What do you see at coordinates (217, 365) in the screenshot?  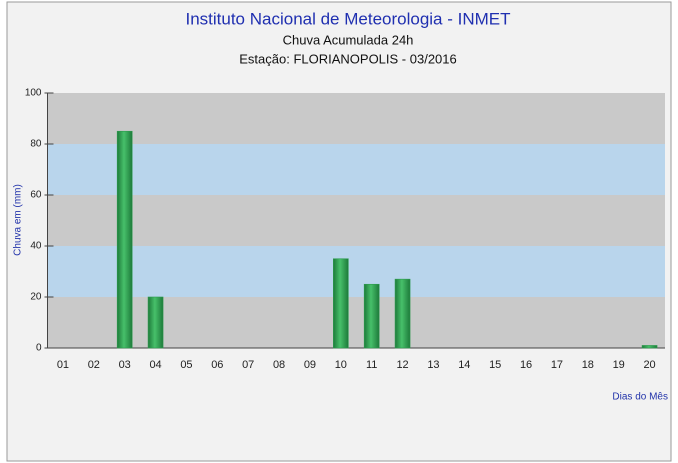 I see `x-tick-label: 06` at bounding box center [217, 365].